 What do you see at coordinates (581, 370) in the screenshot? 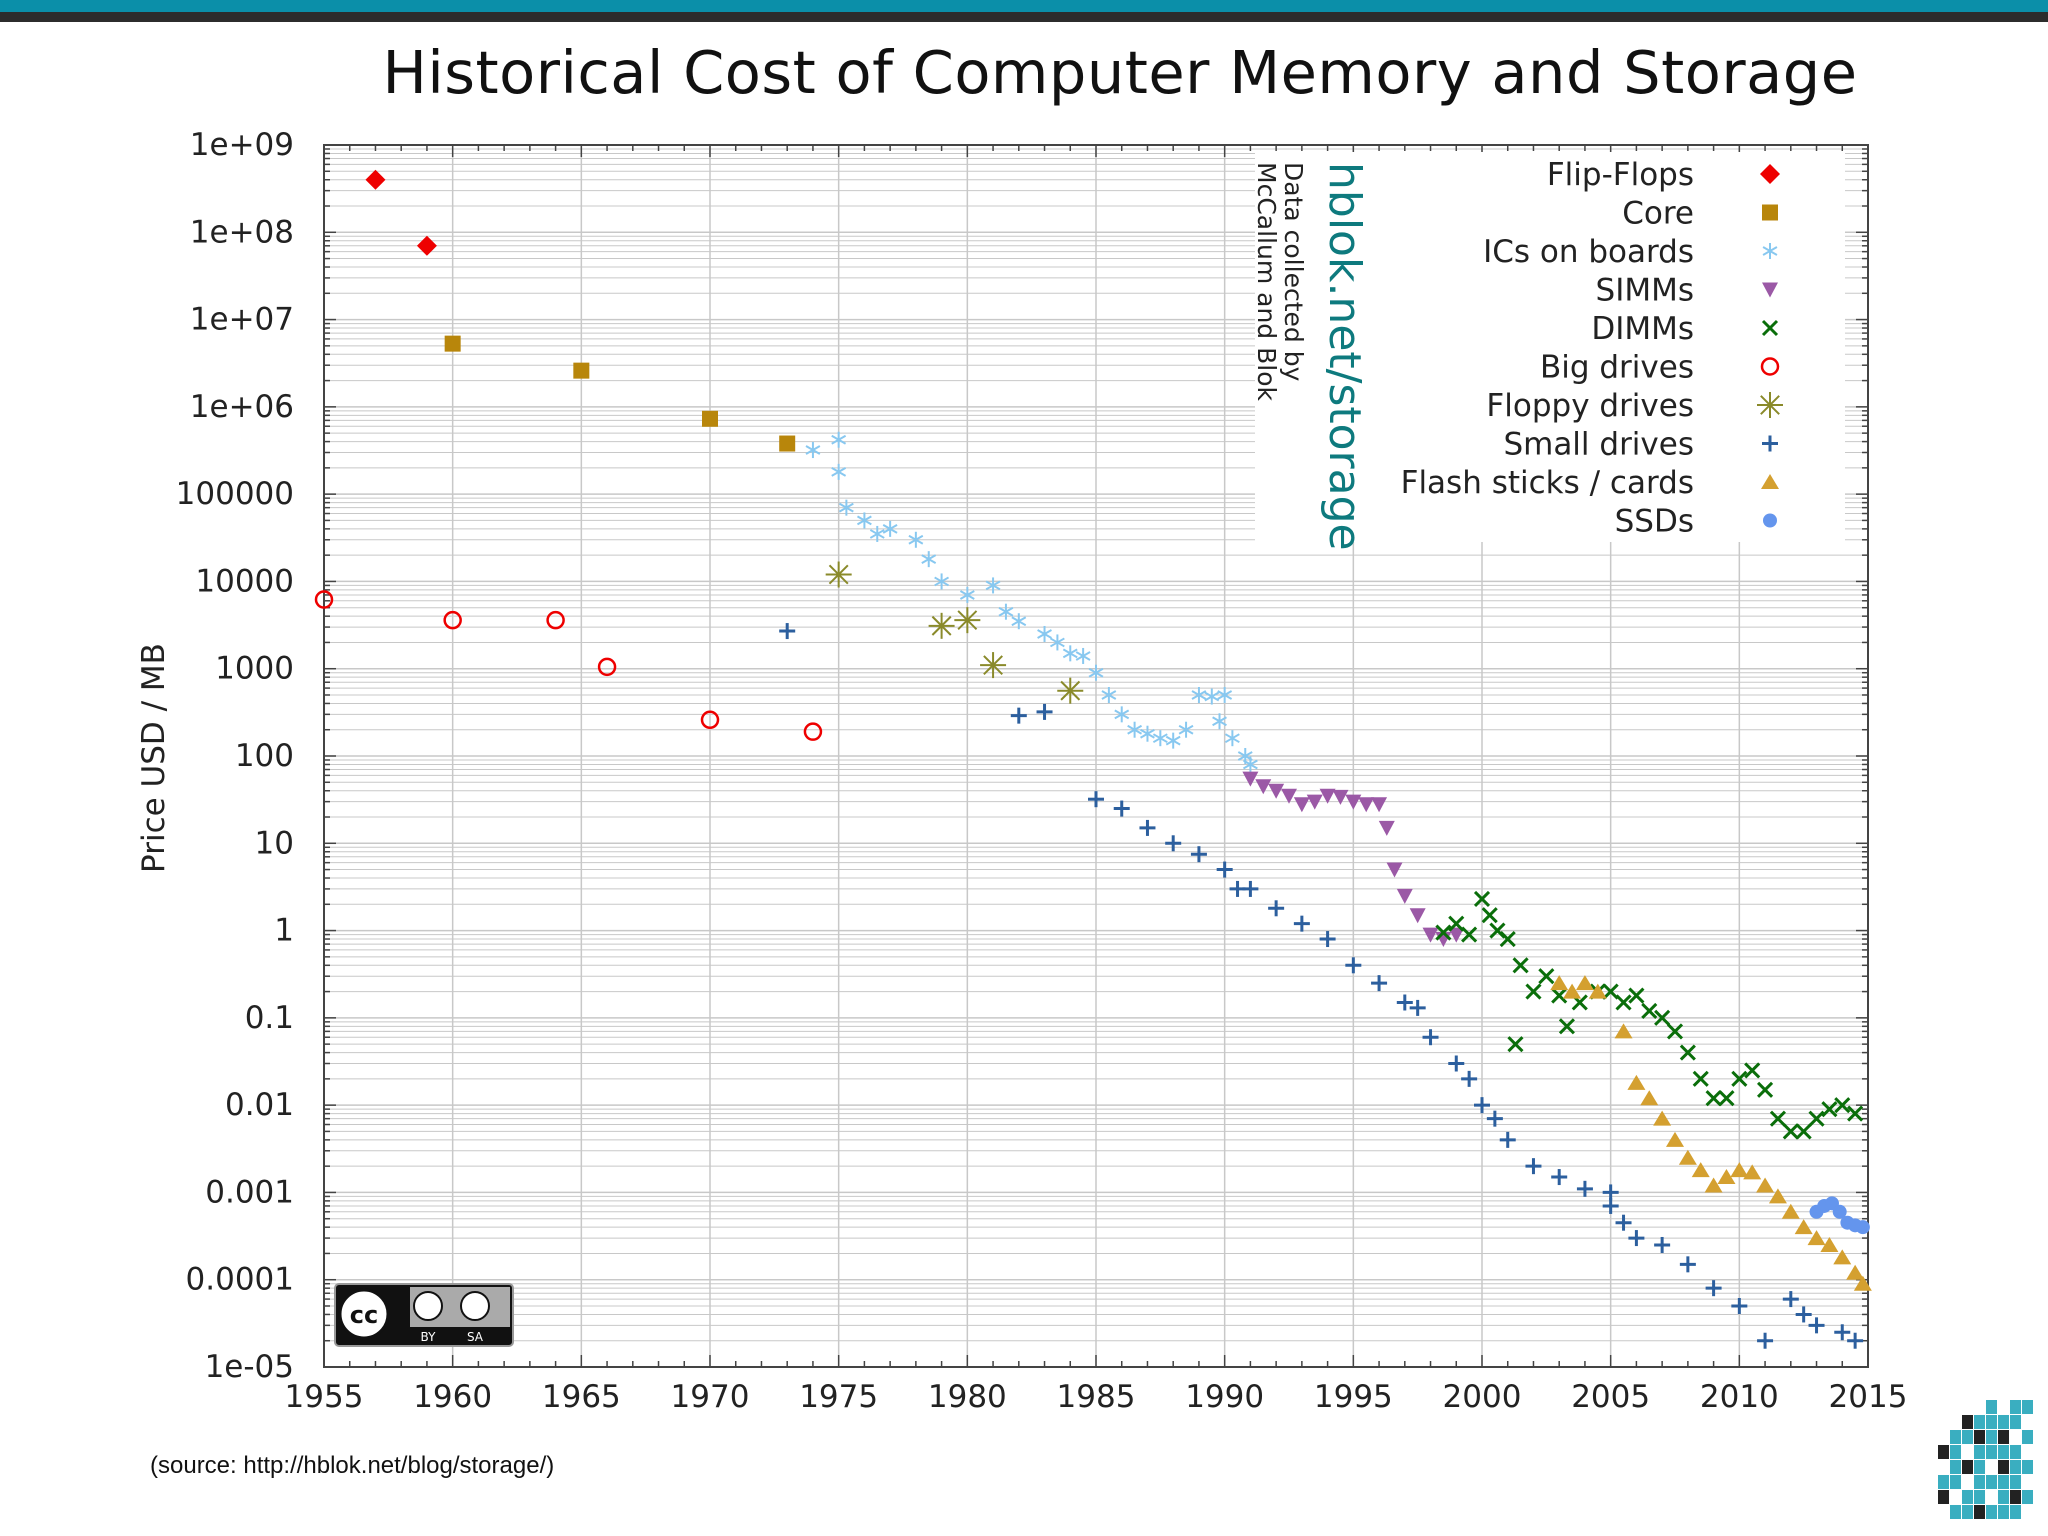
I see `point-core` at bounding box center [581, 370].